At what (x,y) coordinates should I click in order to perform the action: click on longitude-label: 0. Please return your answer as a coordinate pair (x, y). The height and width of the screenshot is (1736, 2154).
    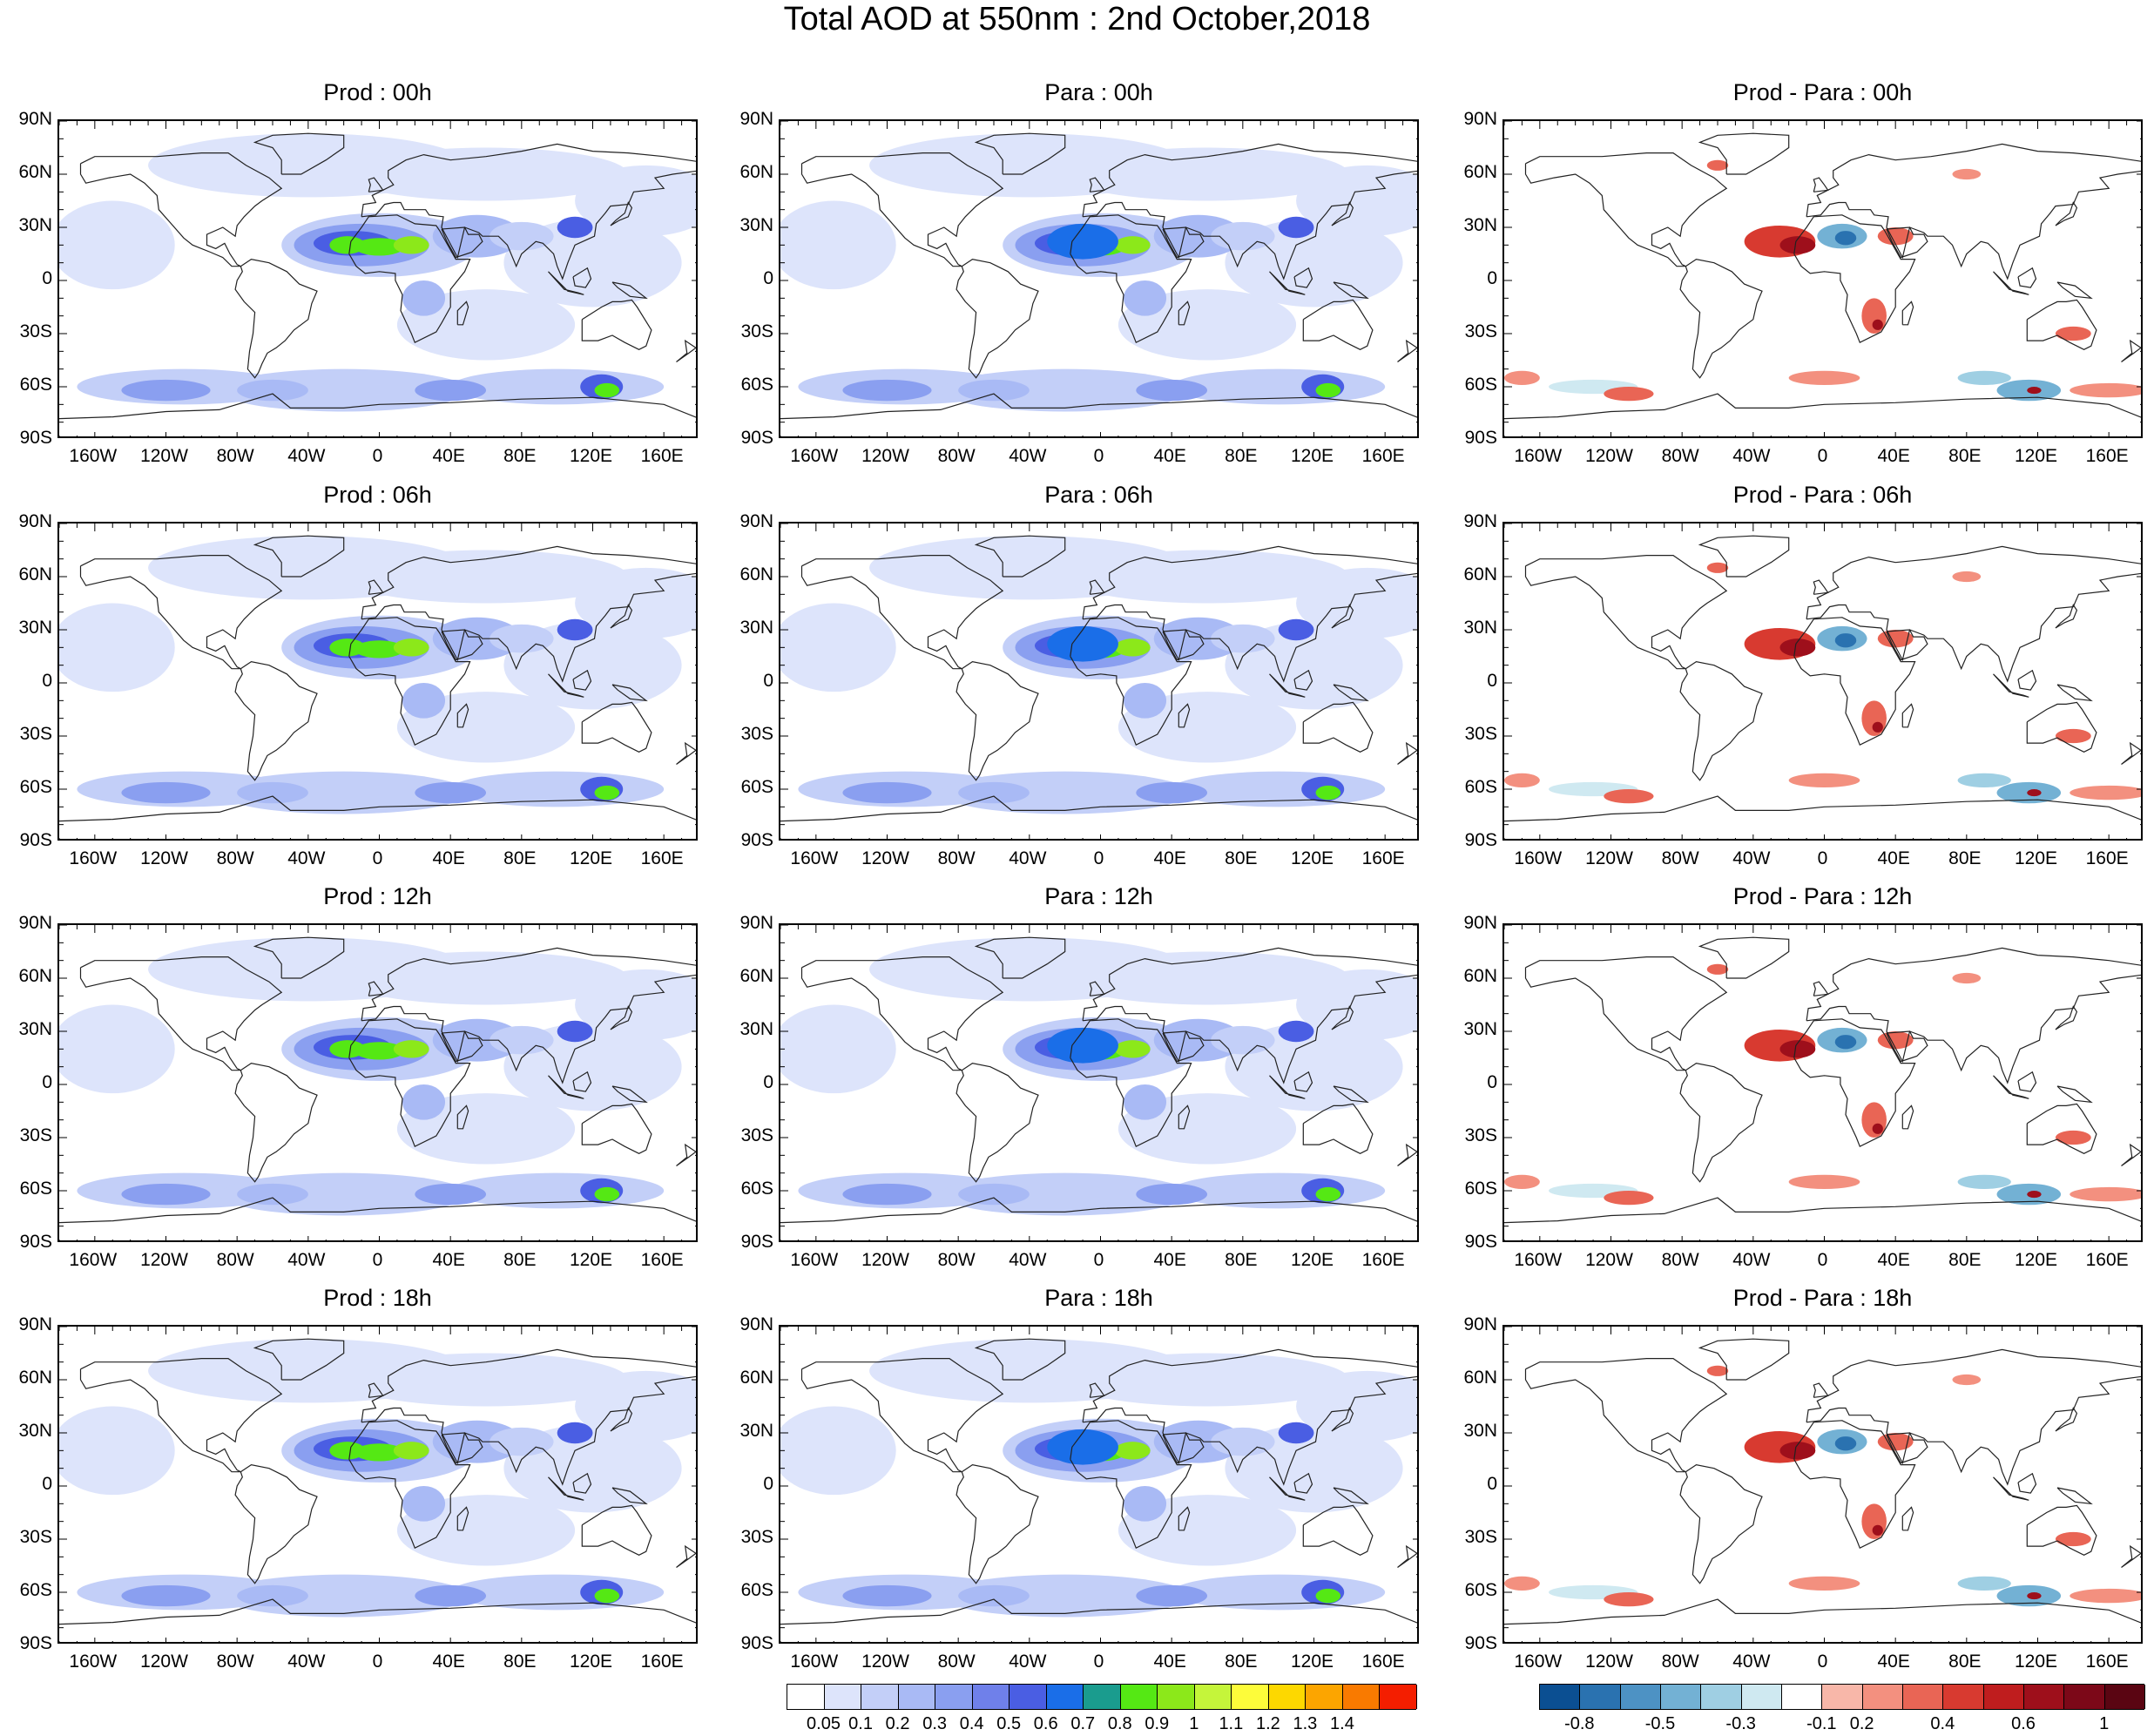
    Looking at the image, I should click on (377, 858).